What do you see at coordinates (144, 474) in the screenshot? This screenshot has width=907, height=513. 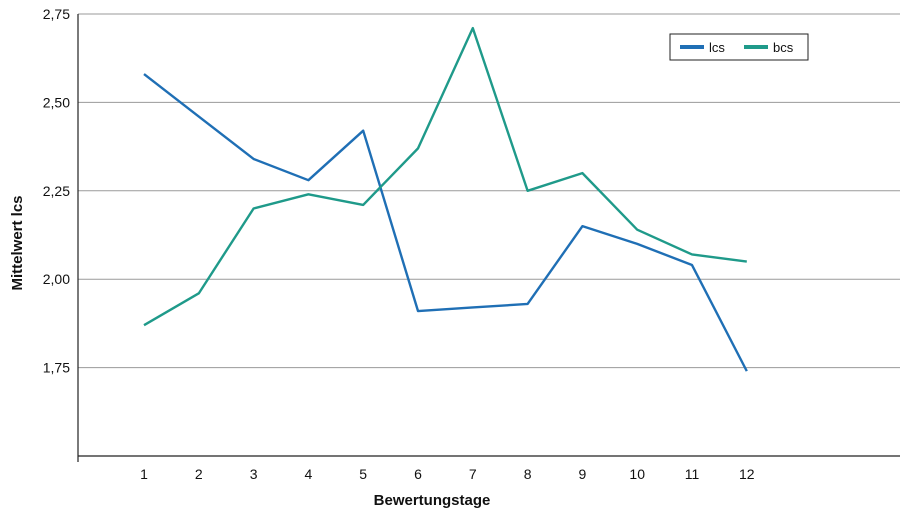 I see `x-tick-label: 1` at bounding box center [144, 474].